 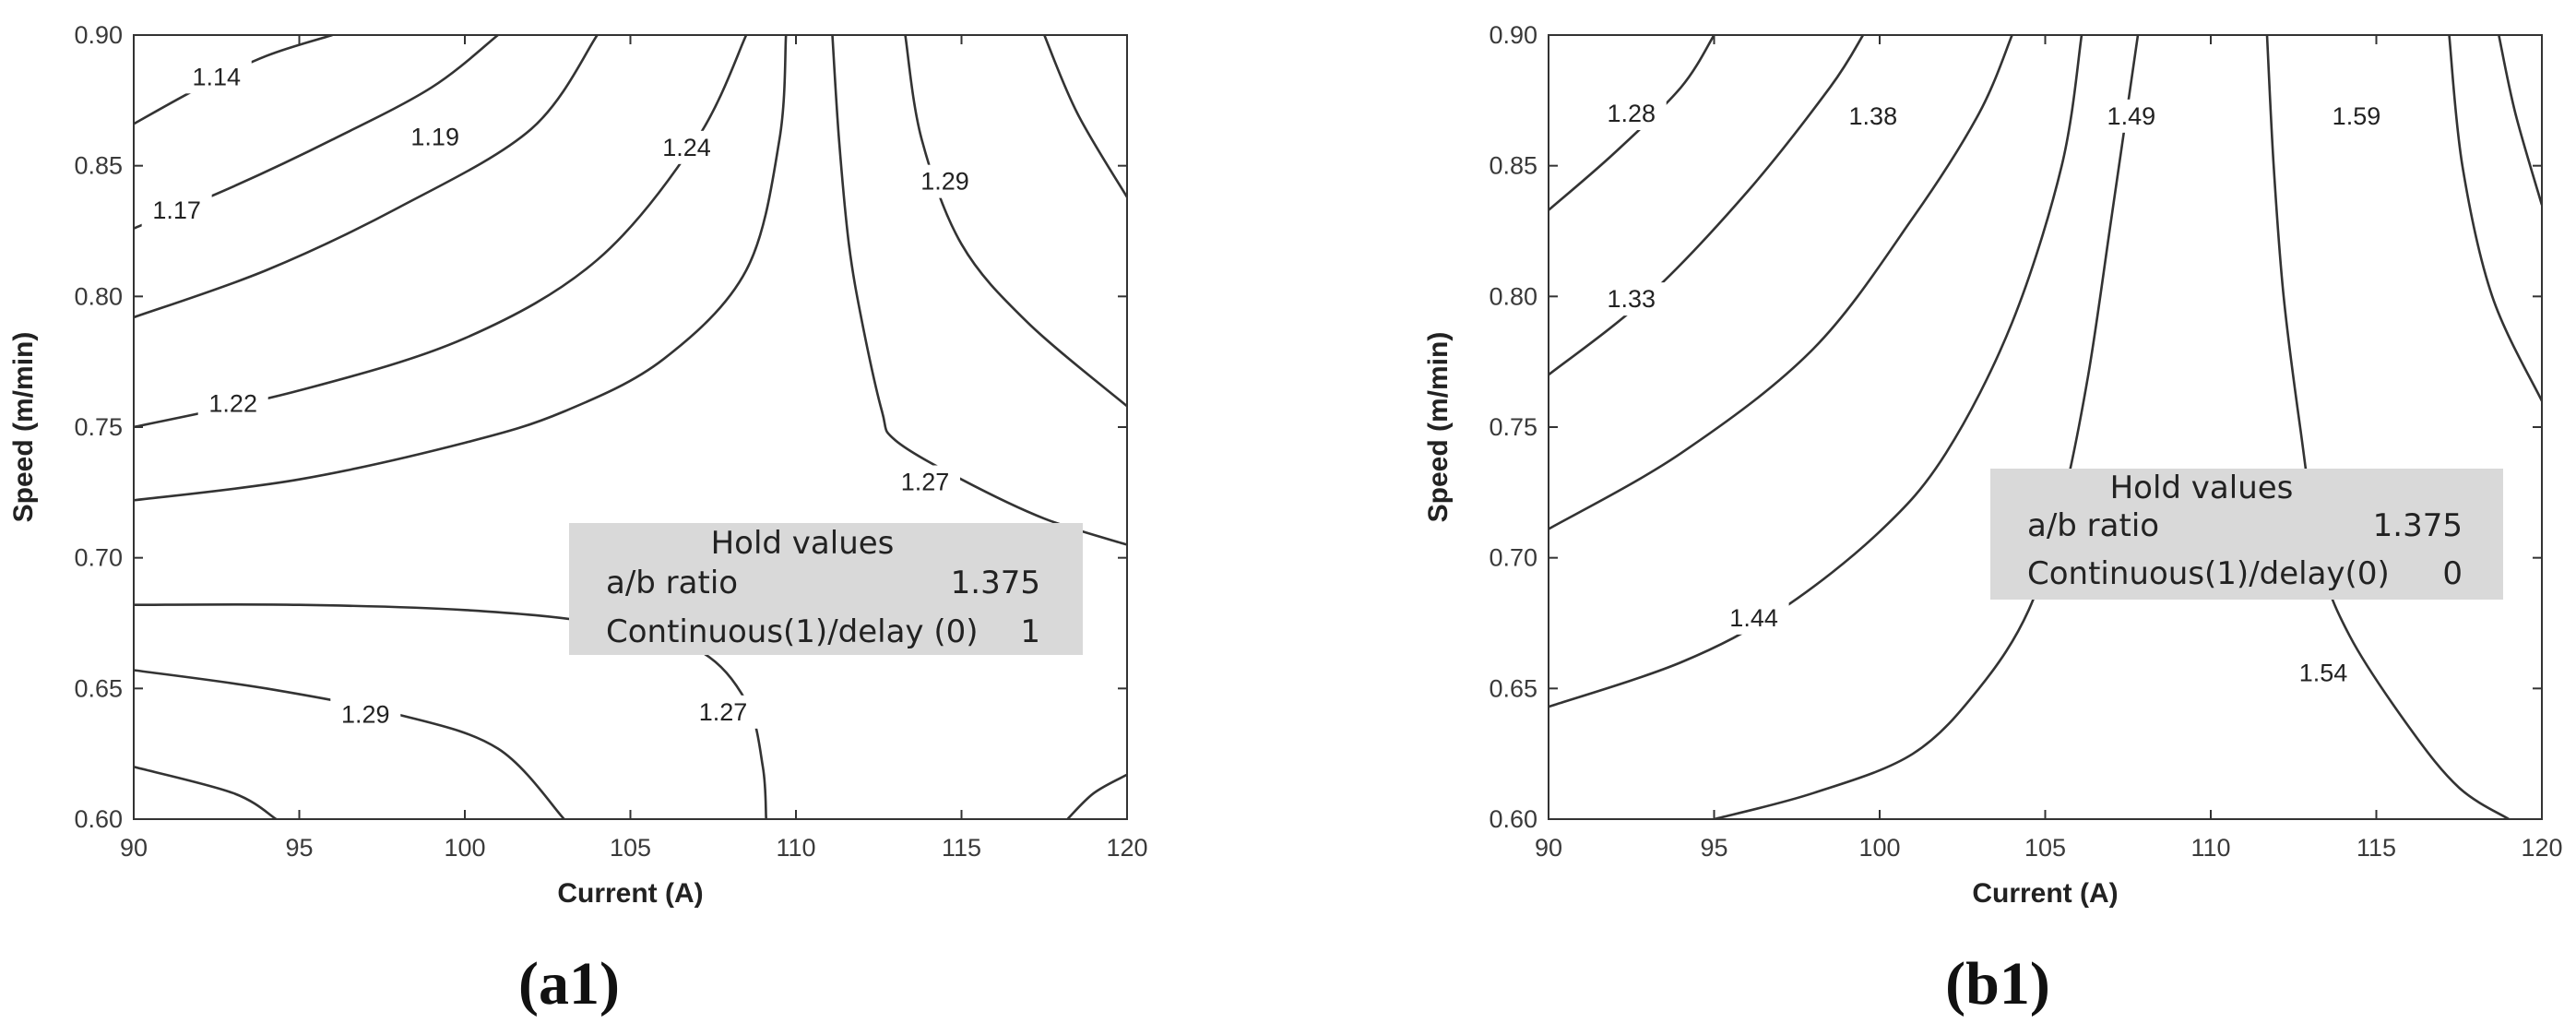 I want to click on hold-value-label: Continuous(1)/delay (0), so click(x=792, y=631).